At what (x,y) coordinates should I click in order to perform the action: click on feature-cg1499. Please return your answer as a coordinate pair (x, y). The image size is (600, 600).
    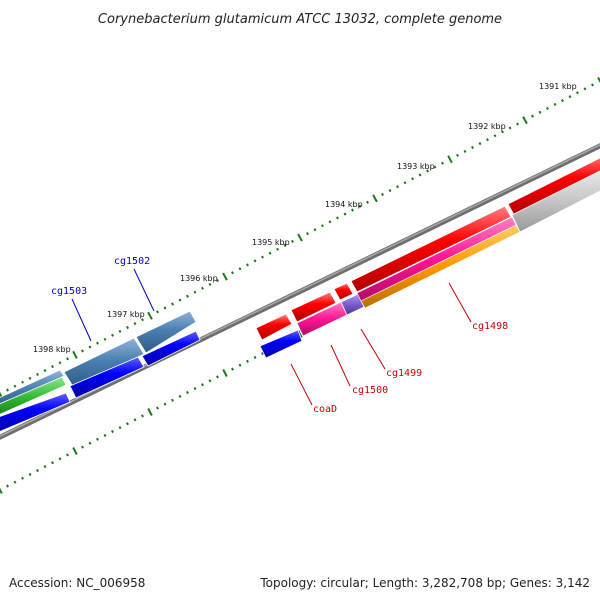
    Looking at the image, I should click on (352, 304).